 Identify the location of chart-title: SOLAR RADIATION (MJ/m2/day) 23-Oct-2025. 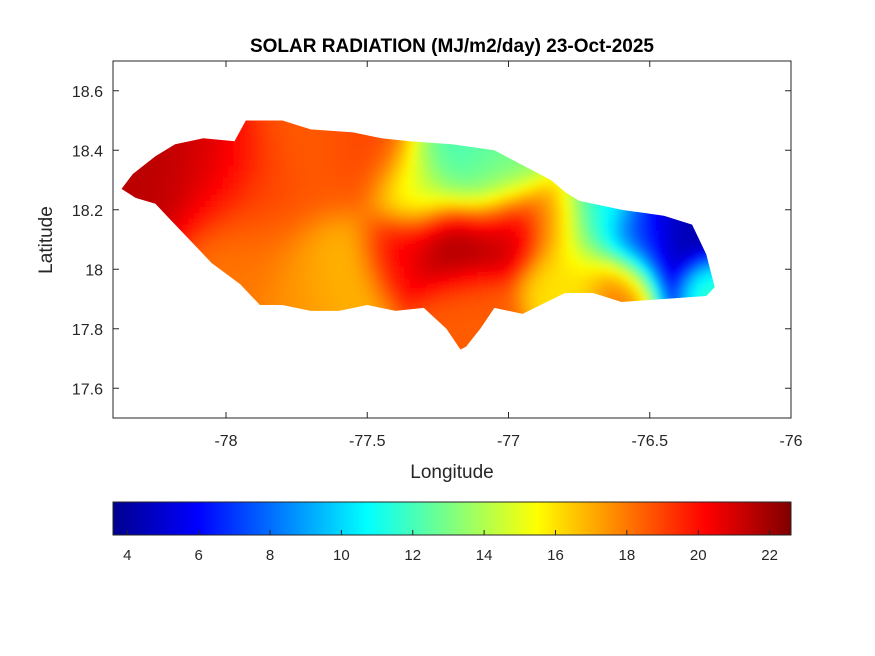
(452, 46).